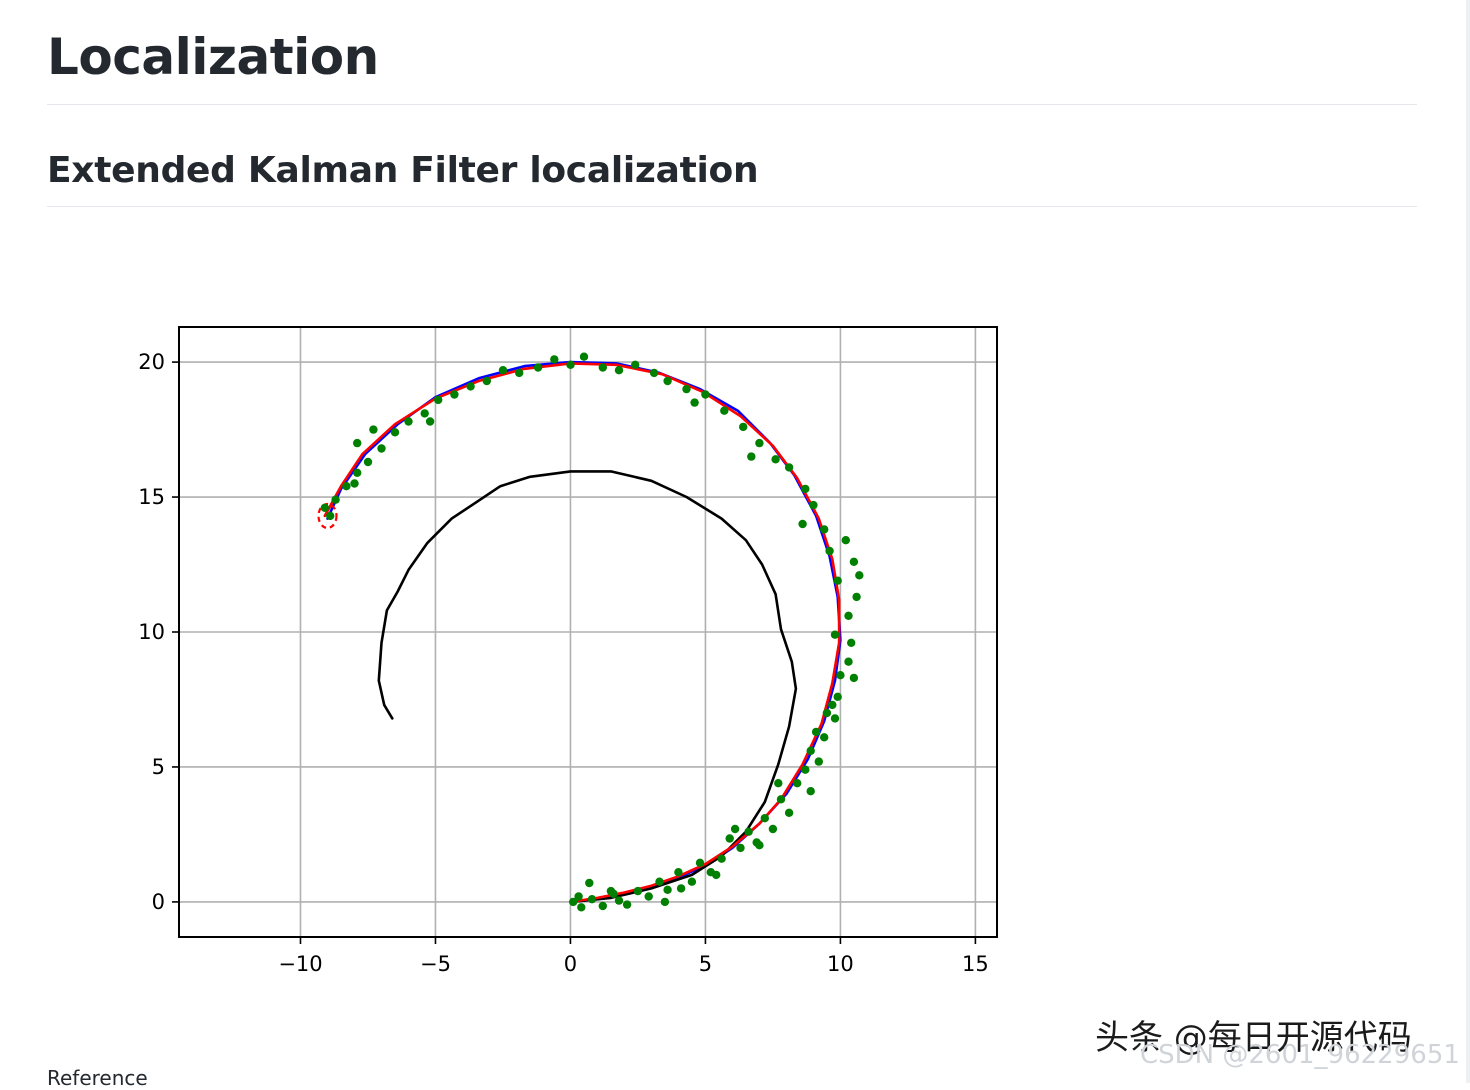 The width and height of the screenshot is (1470, 1090). What do you see at coordinates (97, 1078) in the screenshot?
I see `reference-heading: Reference` at bounding box center [97, 1078].